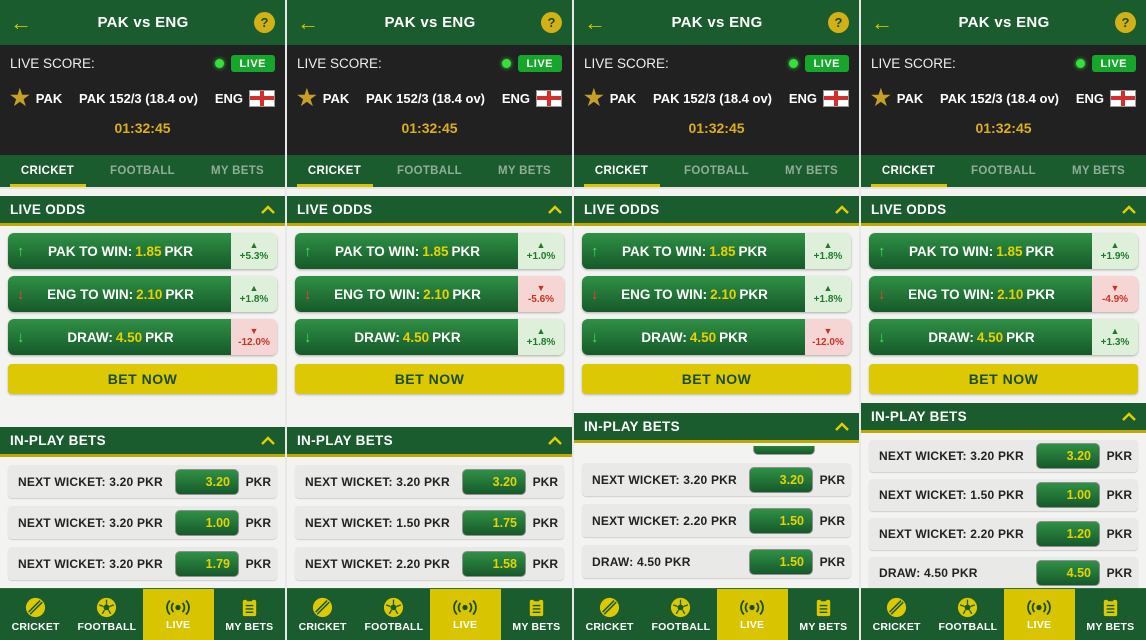  Describe the element at coordinates (142, 251) in the screenshot. I see `odds-row-pak-to-win: ↑ PAK TO WIN: 1.85 PKR ▲ +5.3%` at that location.